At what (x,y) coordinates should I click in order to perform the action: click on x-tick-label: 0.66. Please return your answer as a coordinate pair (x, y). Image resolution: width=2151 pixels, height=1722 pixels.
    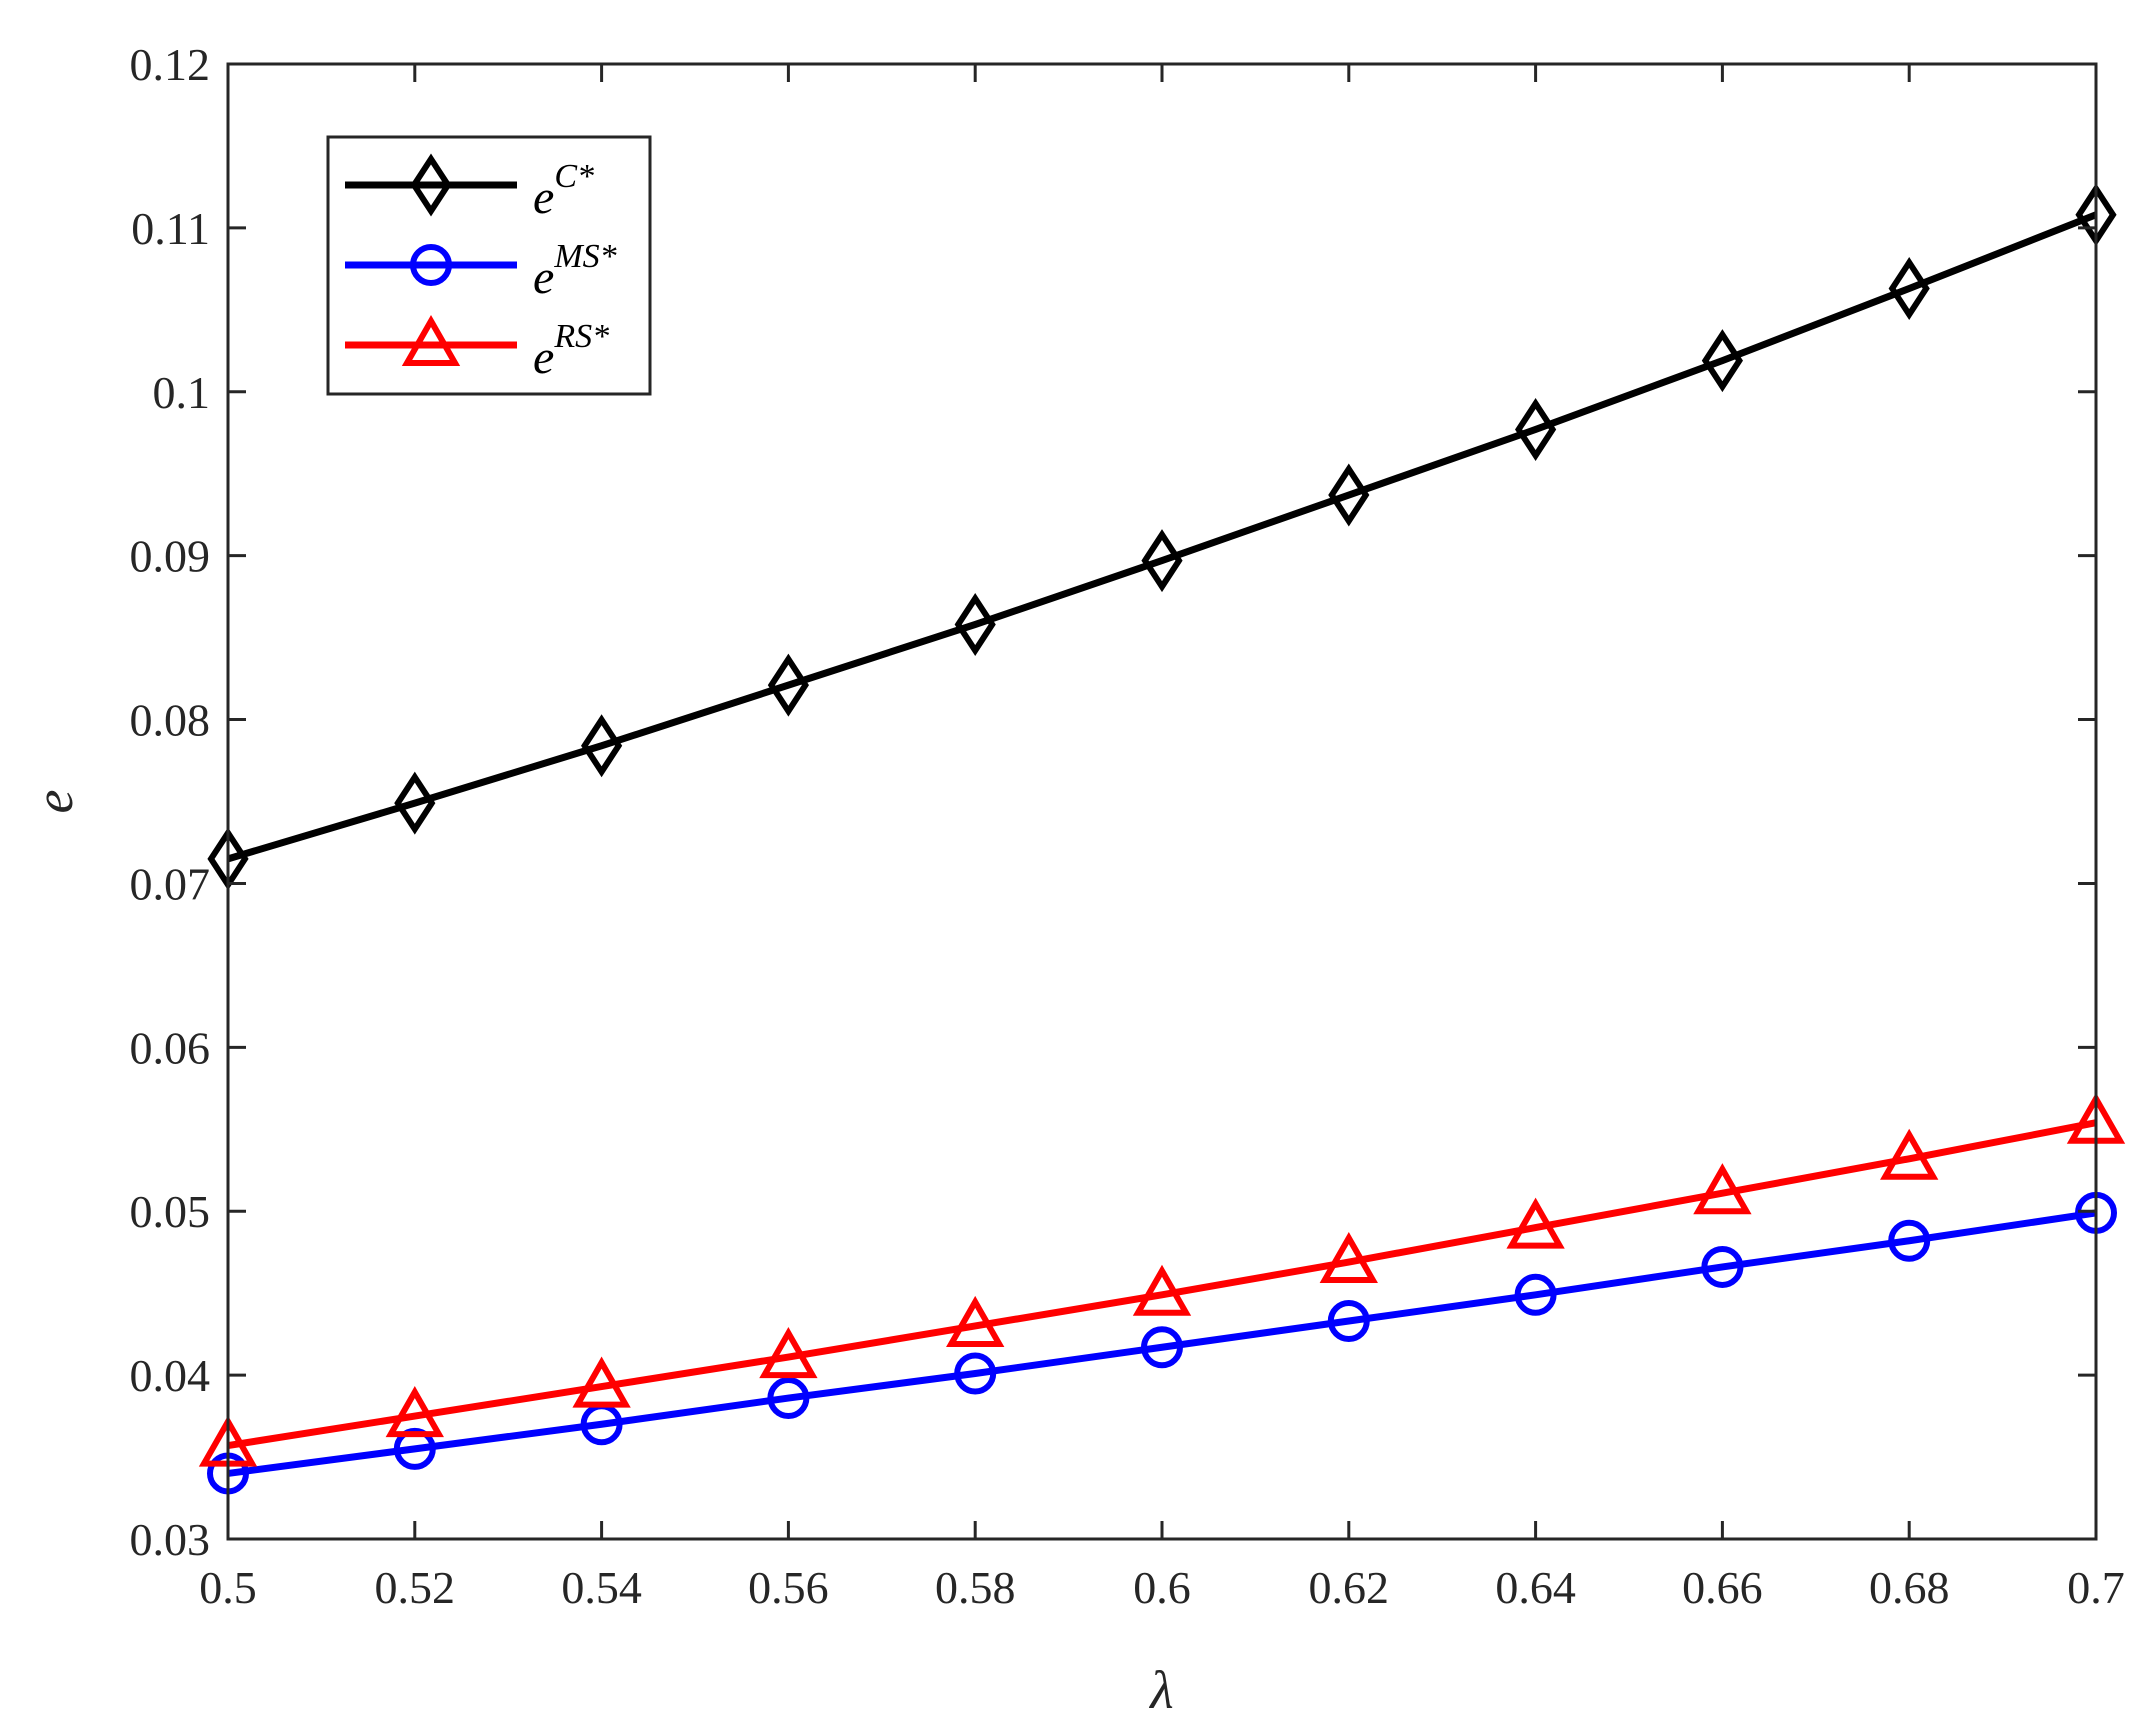
    Looking at the image, I should click on (1722, 1587).